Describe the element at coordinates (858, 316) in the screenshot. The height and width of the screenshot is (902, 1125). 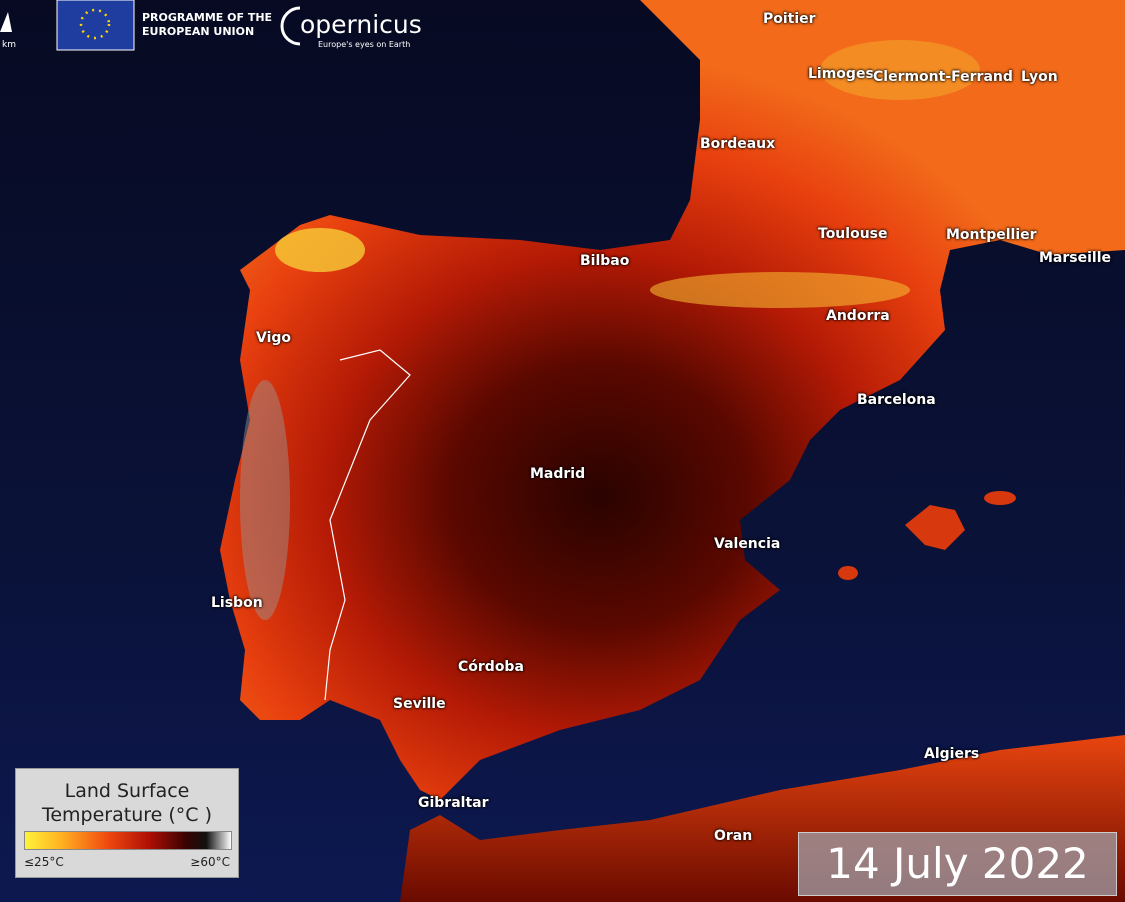
I see `city-label: Andorra` at that location.